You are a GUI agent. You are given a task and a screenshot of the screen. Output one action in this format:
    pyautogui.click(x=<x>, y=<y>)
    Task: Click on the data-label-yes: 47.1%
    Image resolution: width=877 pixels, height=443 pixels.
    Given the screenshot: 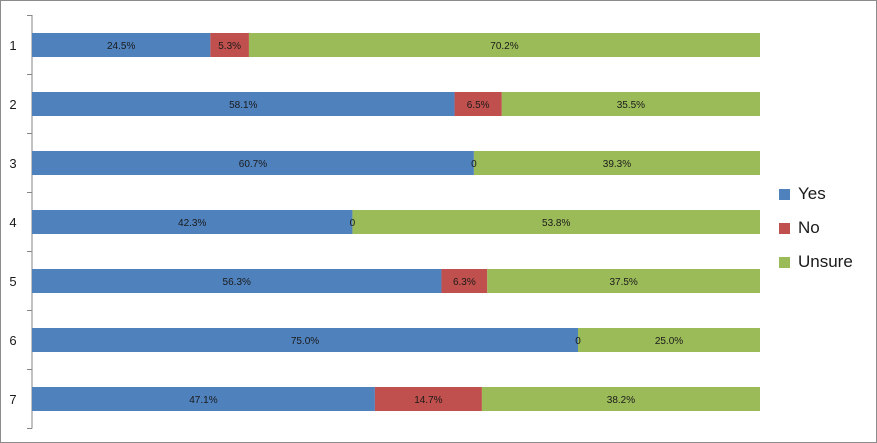 What is the action you would take?
    pyautogui.click(x=203, y=400)
    